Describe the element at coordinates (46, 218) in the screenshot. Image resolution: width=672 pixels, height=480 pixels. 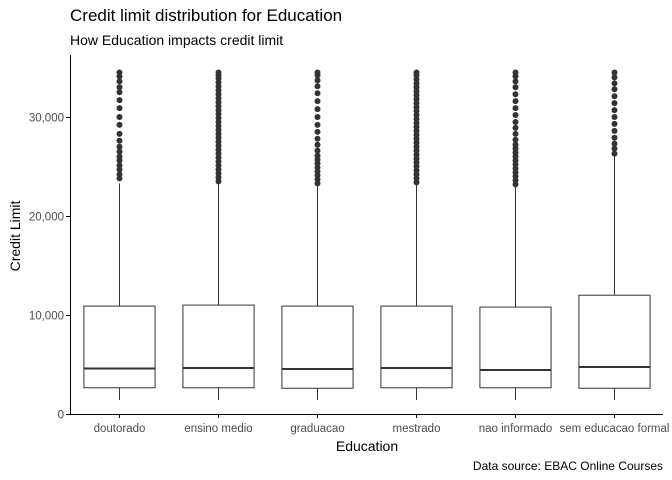
I see `y-tick-label: 20,000` at that location.